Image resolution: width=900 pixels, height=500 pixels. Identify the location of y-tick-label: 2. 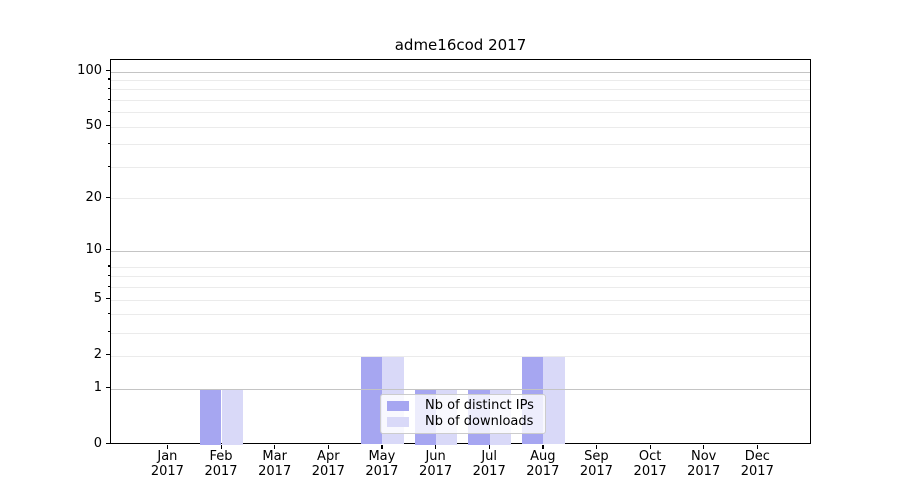
(97, 355).